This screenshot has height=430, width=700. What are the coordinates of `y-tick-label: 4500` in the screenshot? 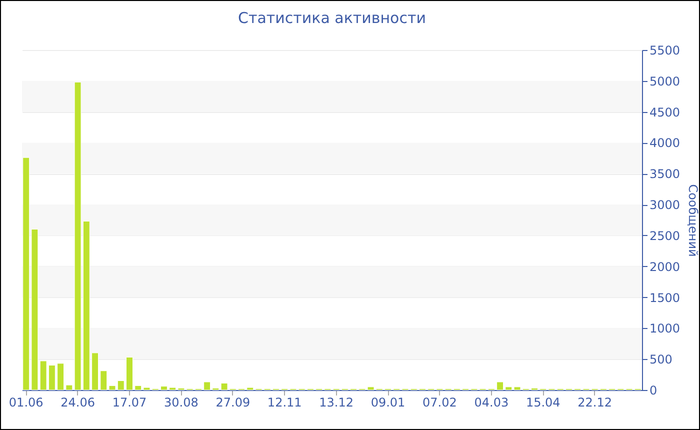 It's located at (665, 112).